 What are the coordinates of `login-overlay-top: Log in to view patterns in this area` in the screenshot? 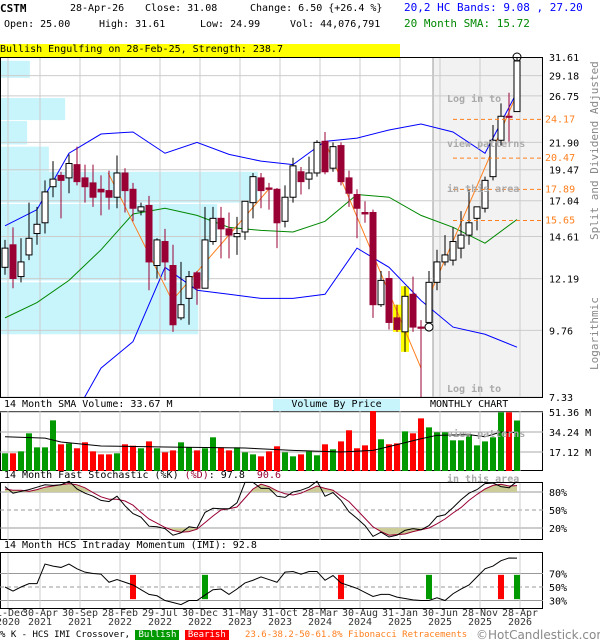 It's located at (486, 137).